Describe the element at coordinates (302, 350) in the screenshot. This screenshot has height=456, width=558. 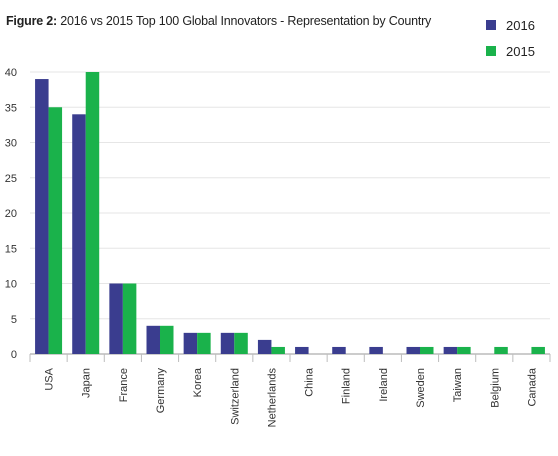
I see `bar-2016-china` at that location.